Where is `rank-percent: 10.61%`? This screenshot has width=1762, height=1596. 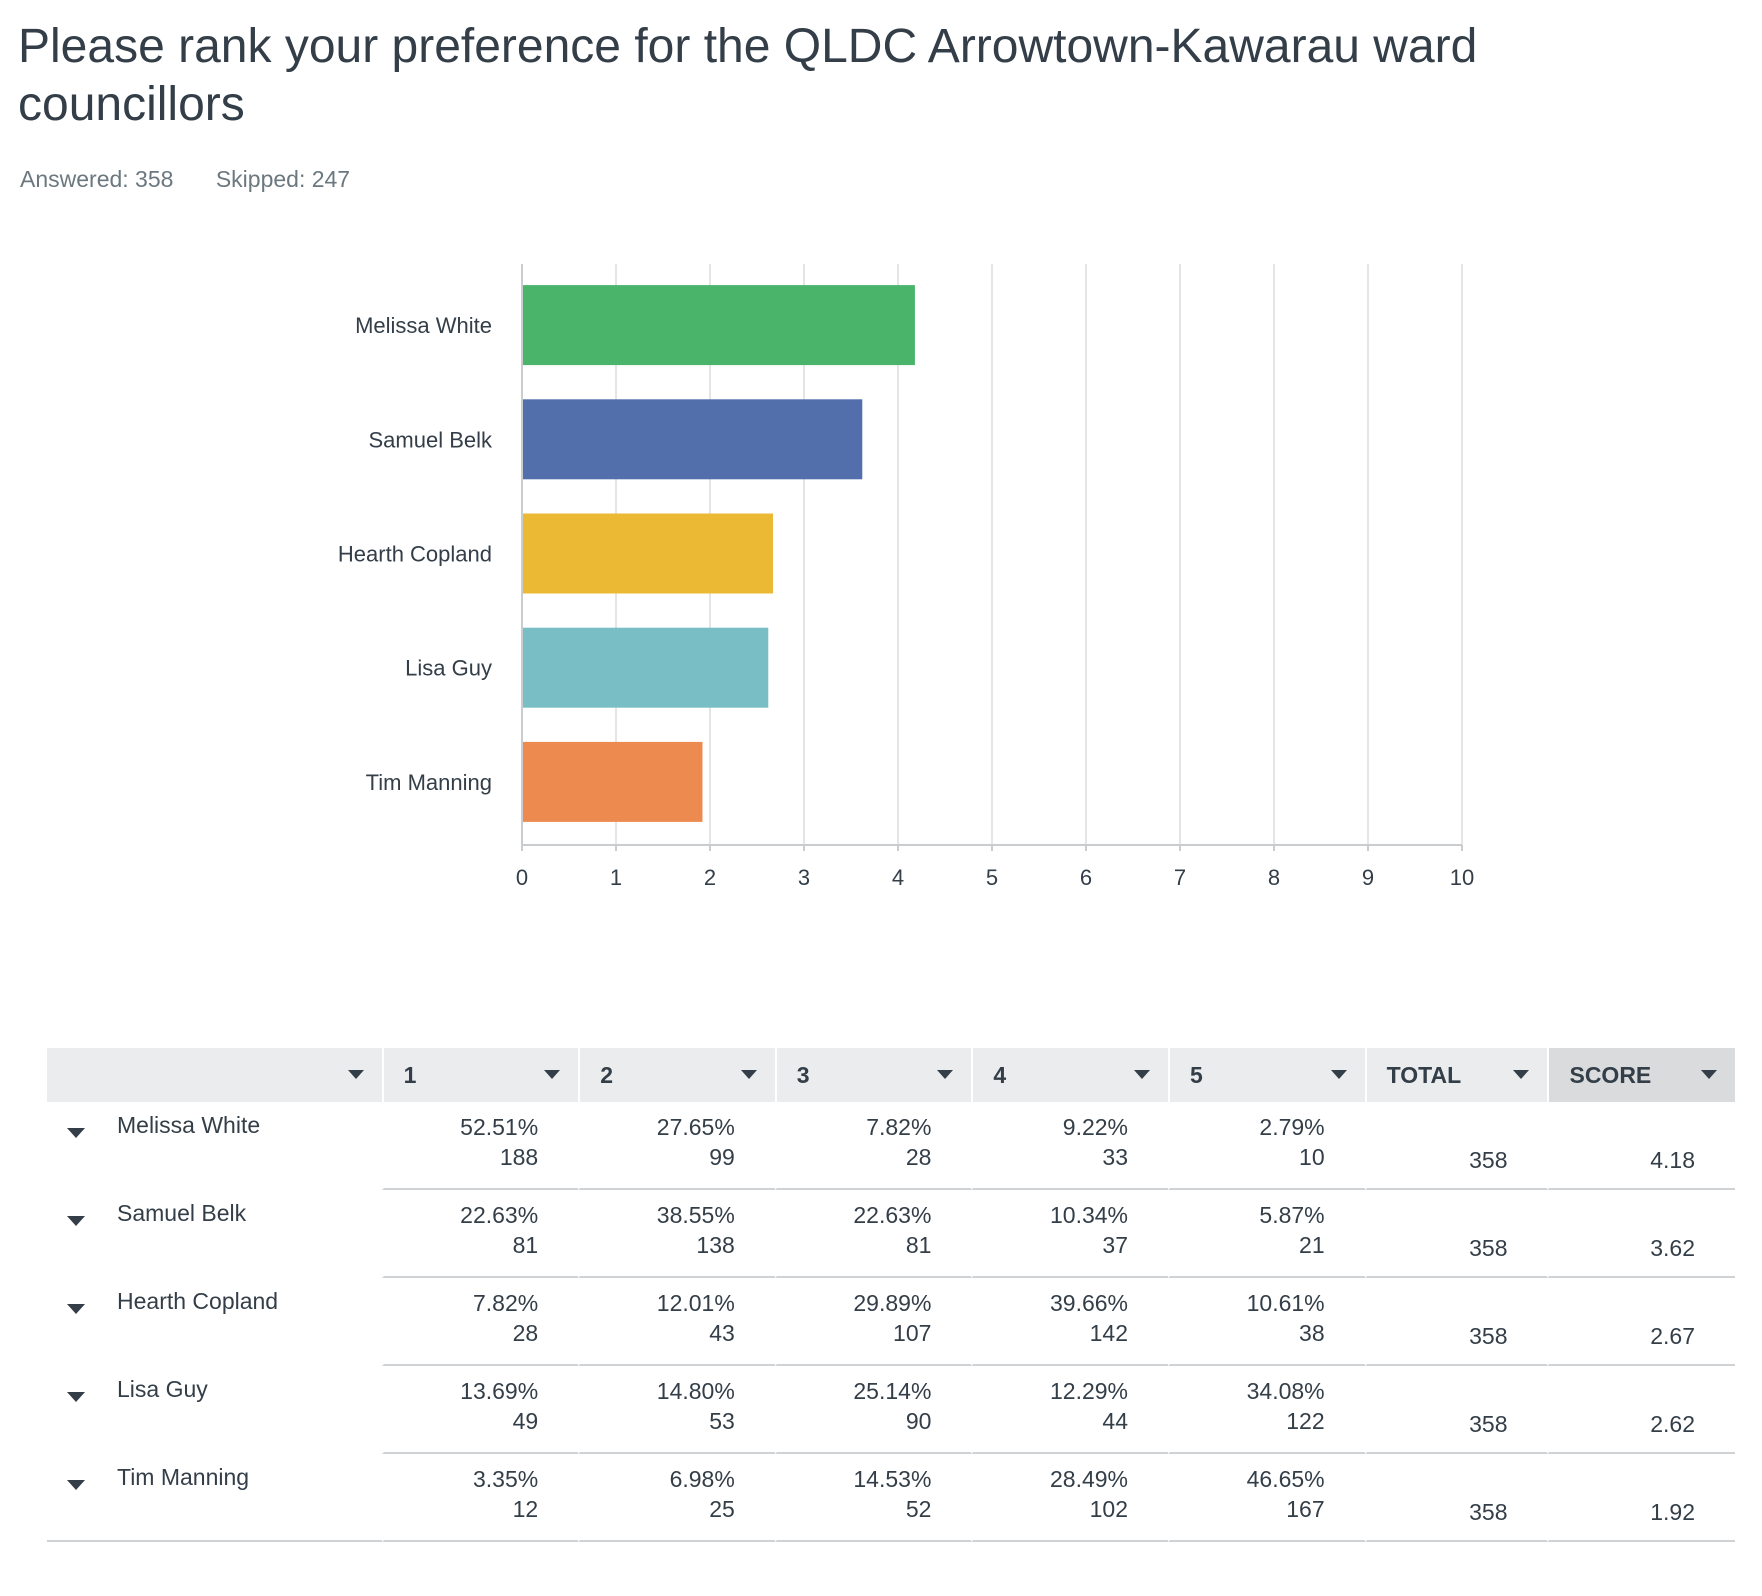 rank-percent: 10.61% is located at coordinates (1285, 1303).